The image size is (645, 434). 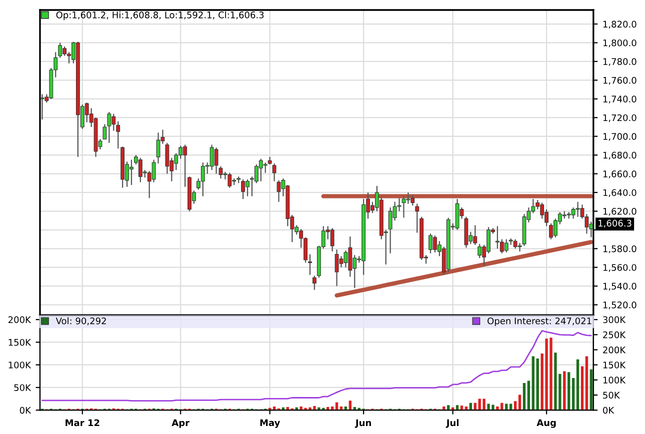 I want to click on y-tick-label: 50K, so click(x=23, y=388).